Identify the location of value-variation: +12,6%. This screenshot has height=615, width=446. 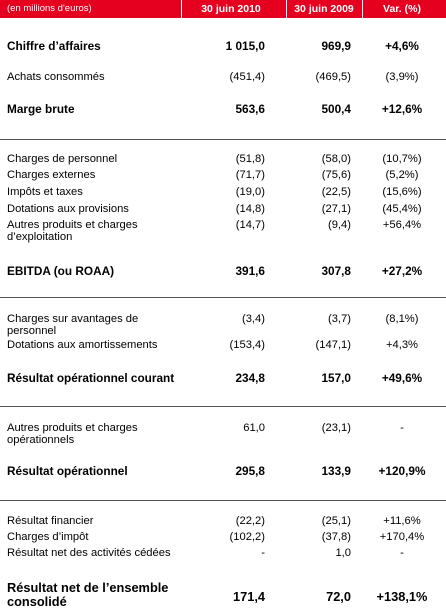
(402, 109).